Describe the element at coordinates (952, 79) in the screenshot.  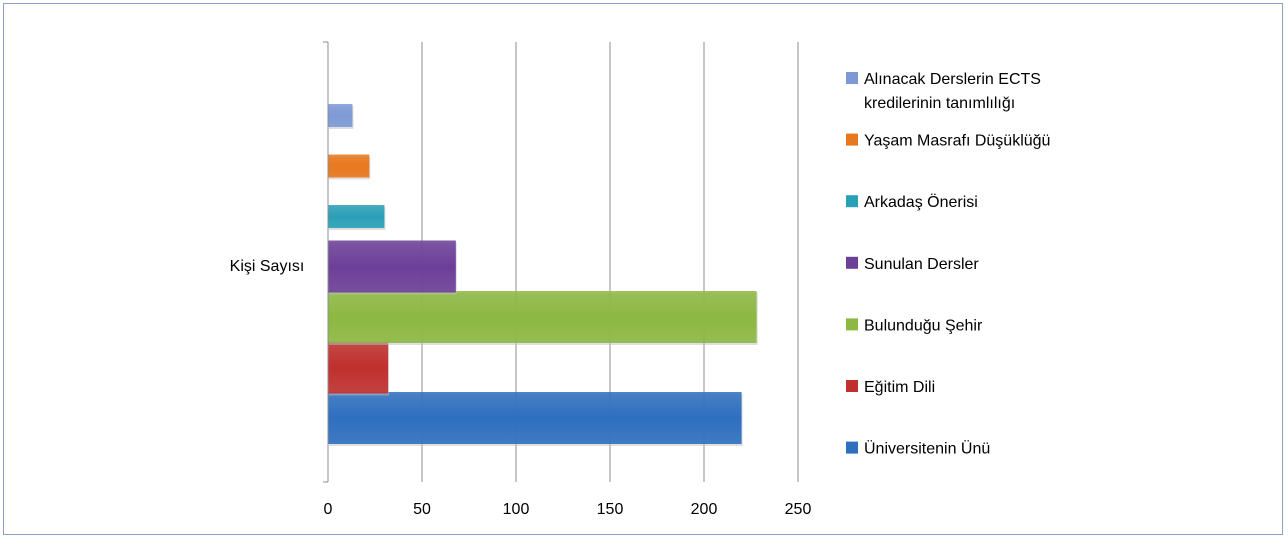
I see `legend-label: Alınacak Derslerin ECTS` at that location.